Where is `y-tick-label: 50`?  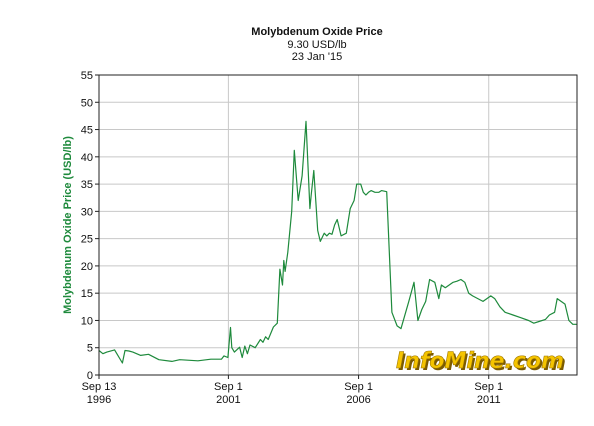 y-tick-label: 50 is located at coordinates (87, 103).